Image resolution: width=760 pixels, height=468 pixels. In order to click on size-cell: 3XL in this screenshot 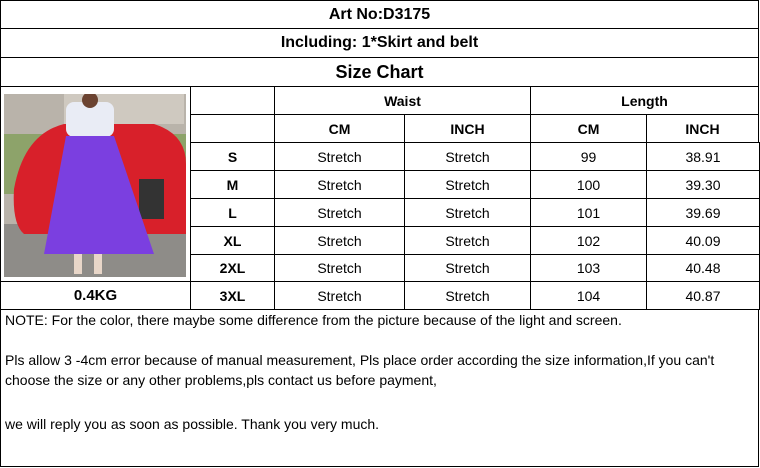, I will do `click(232, 295)`.